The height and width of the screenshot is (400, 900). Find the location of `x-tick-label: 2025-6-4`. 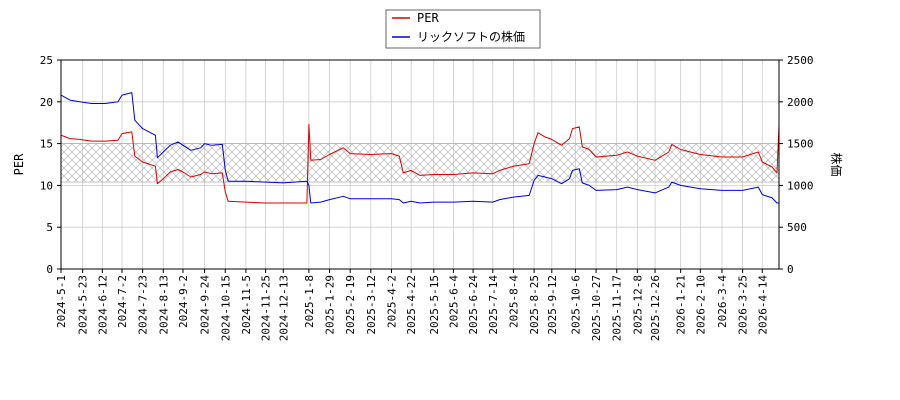

x-tick-label: 2025-6-4 is located at coordinates (453, 301).